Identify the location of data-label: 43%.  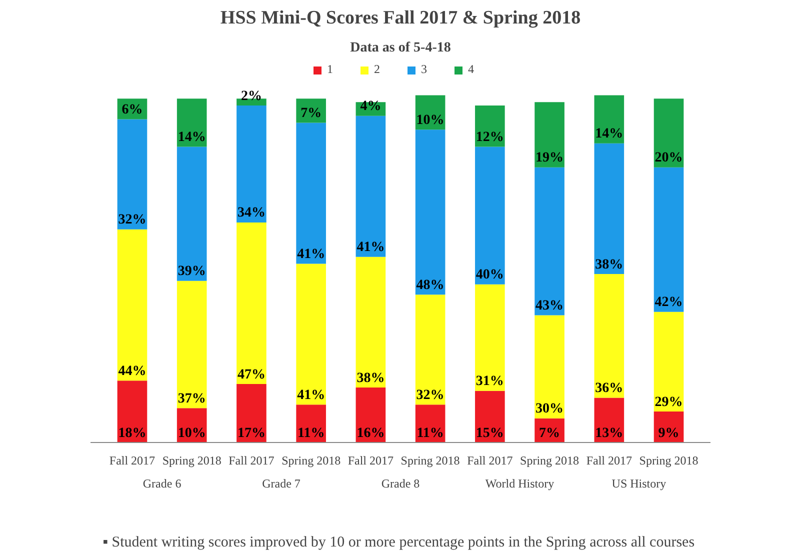
(550, 306).